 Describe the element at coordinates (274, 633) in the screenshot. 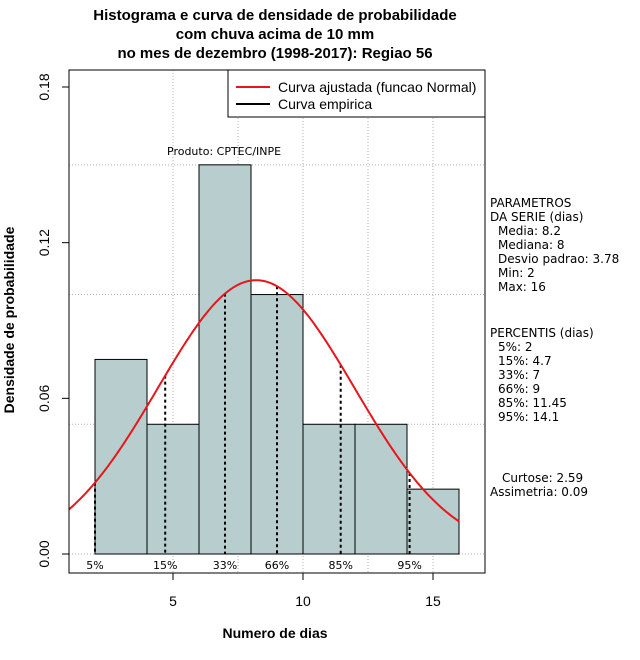

I see `x-axis-title: Numero de dias` at that location.